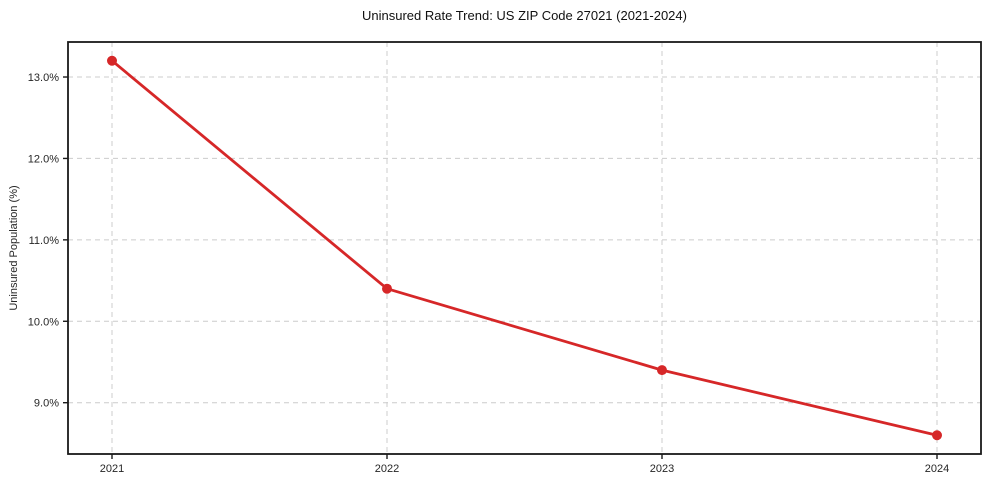 The height and width of the screenshot is (490, 989). I want to click on x-tick-label: 2024, so click(937, 469).